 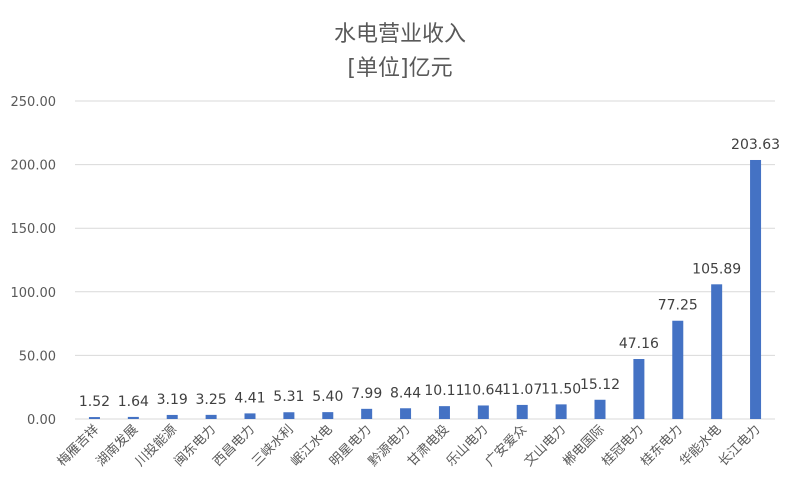 What do you see at coordinates (405, 393) in the screenshot?
I see `data-label: 8.44` at bounding box center [405, 393].